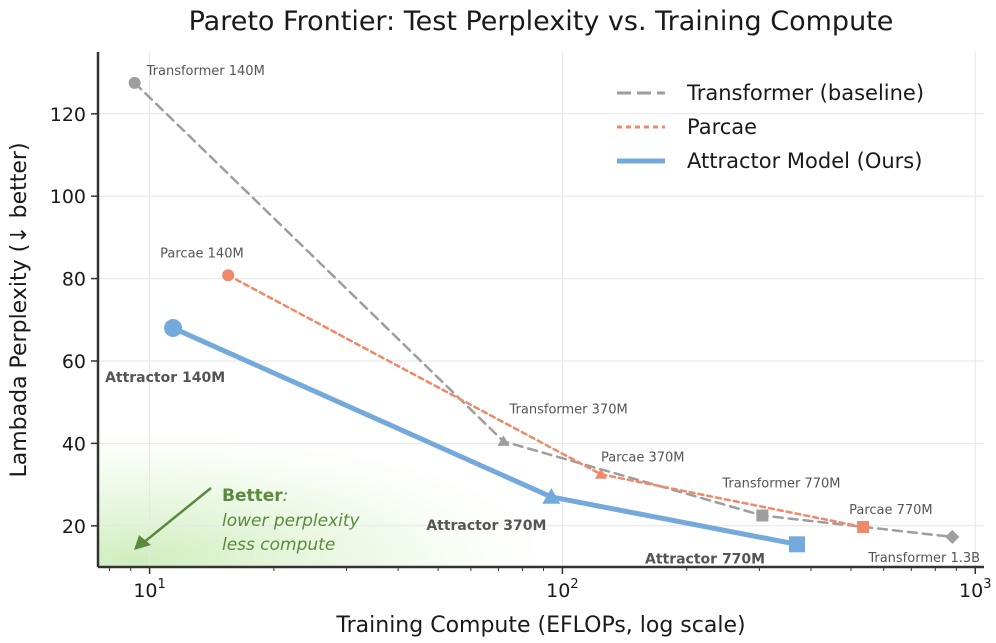  What do you see at coordinates (162, 584) in the screenshot?
I see `x-tick-exponent-10: 1` at bounding box center [162, 584].